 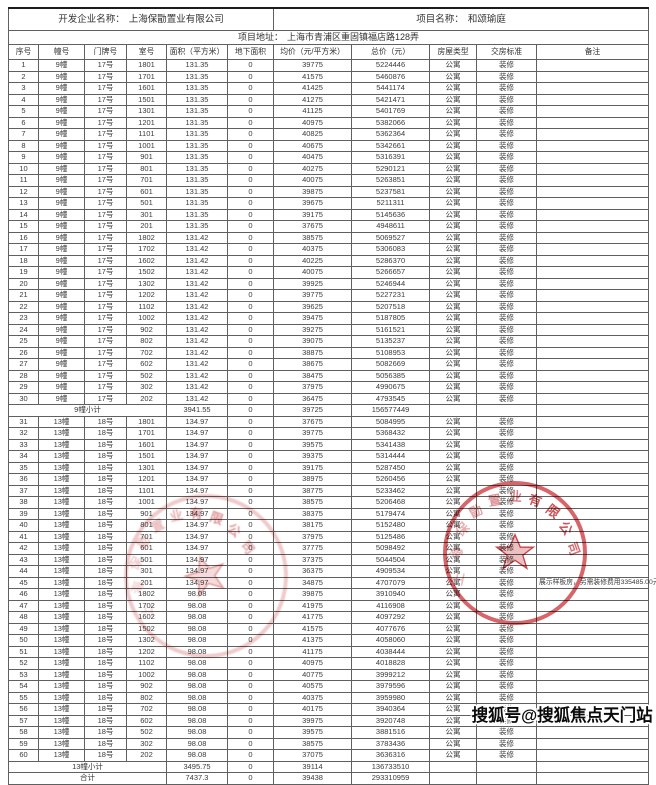 I want to click on cell: 202, so click(x=146, y=398).